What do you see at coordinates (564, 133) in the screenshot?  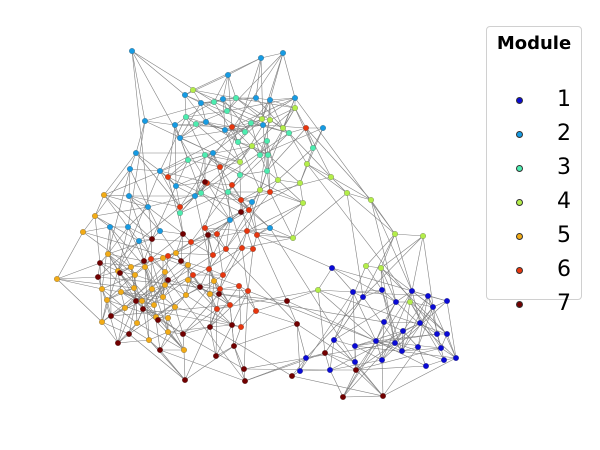 I see `legend-label-2: 2` at bounding box center [564, 133].